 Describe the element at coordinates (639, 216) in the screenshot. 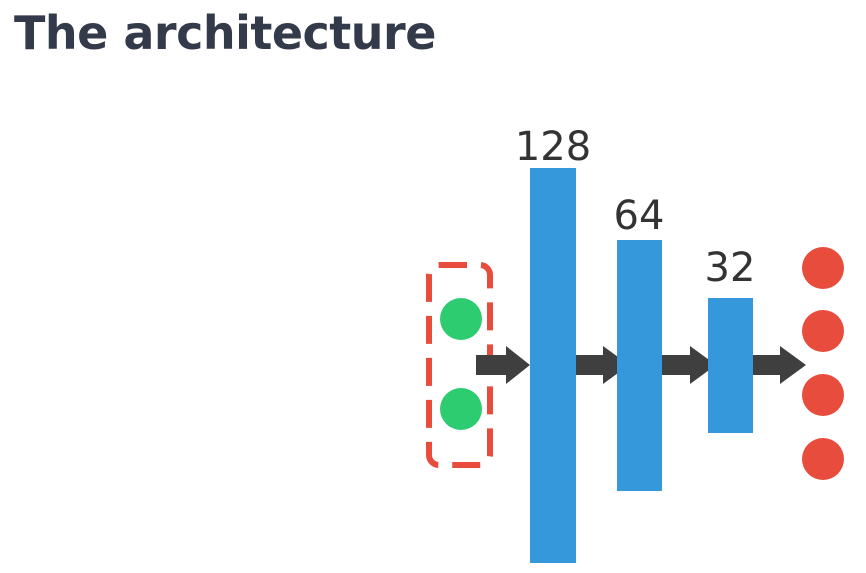

I see `layer-64-label: 64` at that location.